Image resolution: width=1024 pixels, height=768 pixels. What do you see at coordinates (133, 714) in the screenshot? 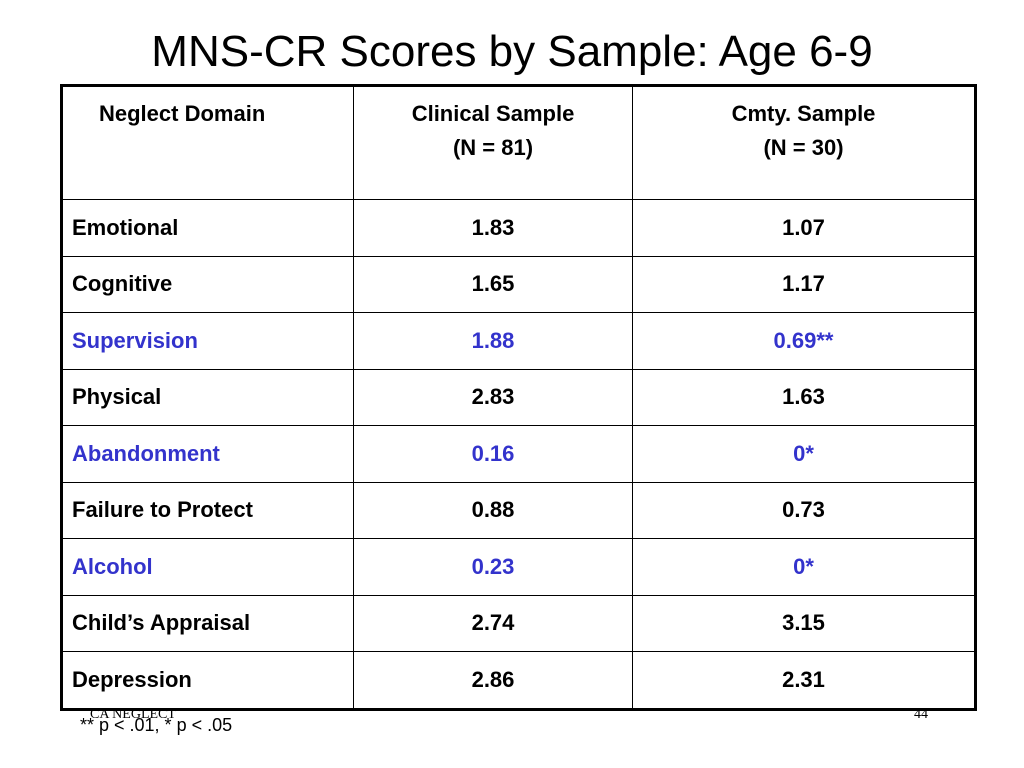
I see `footer-label: CA NEGLECT` at bounding box center [133, 714].